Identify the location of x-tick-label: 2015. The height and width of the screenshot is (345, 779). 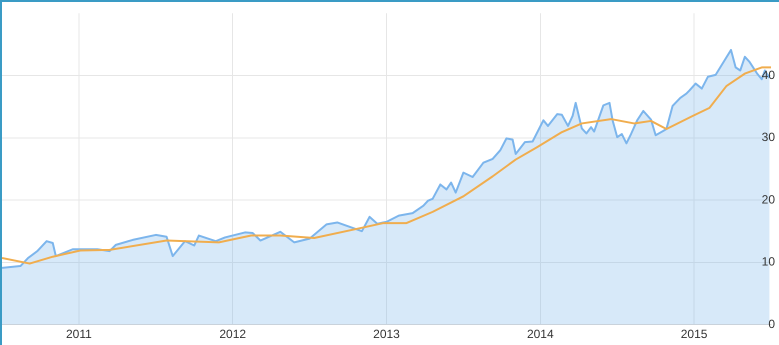
(694, 334).